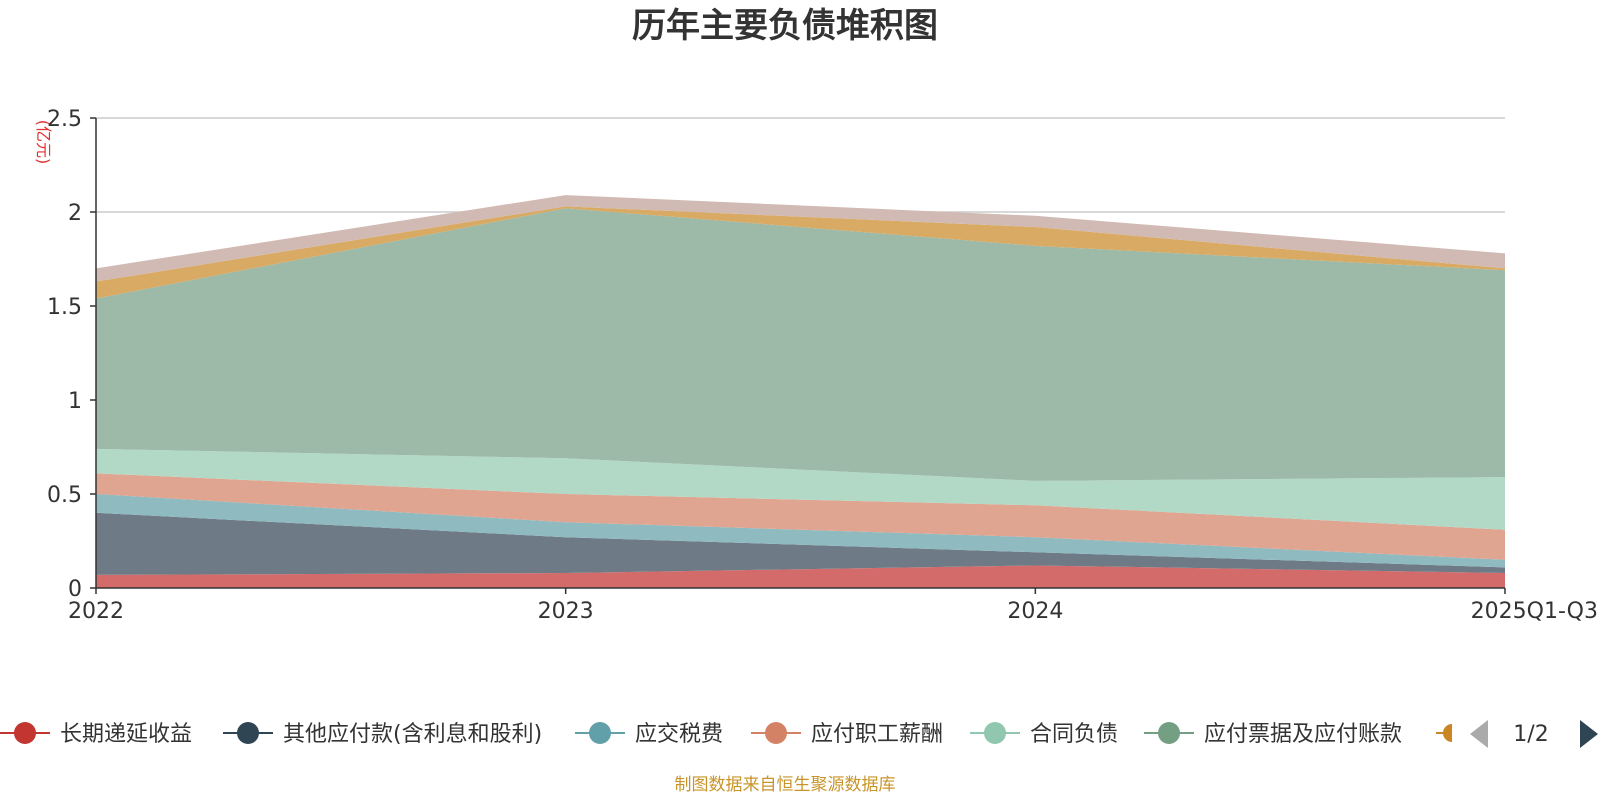 The image size is (1600, 800). Describe the element at coordinates (64, 119) in the screenshot. I see `y-tick-label: 2.5` at that location.